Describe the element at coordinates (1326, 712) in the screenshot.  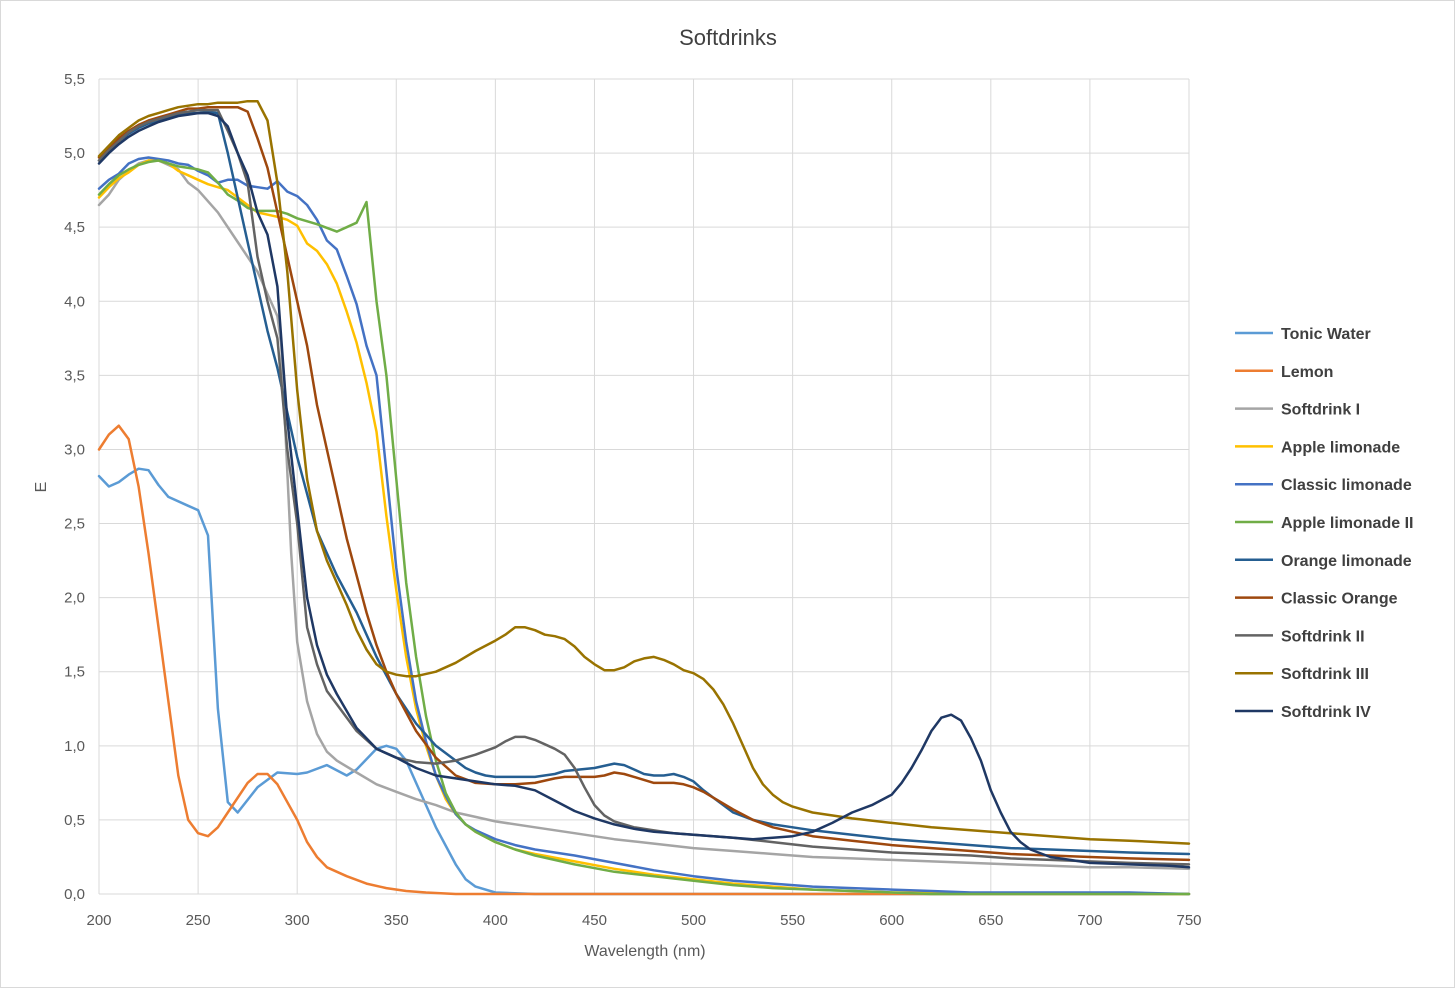
I see `legend-label: Softdrink IV` at that location.